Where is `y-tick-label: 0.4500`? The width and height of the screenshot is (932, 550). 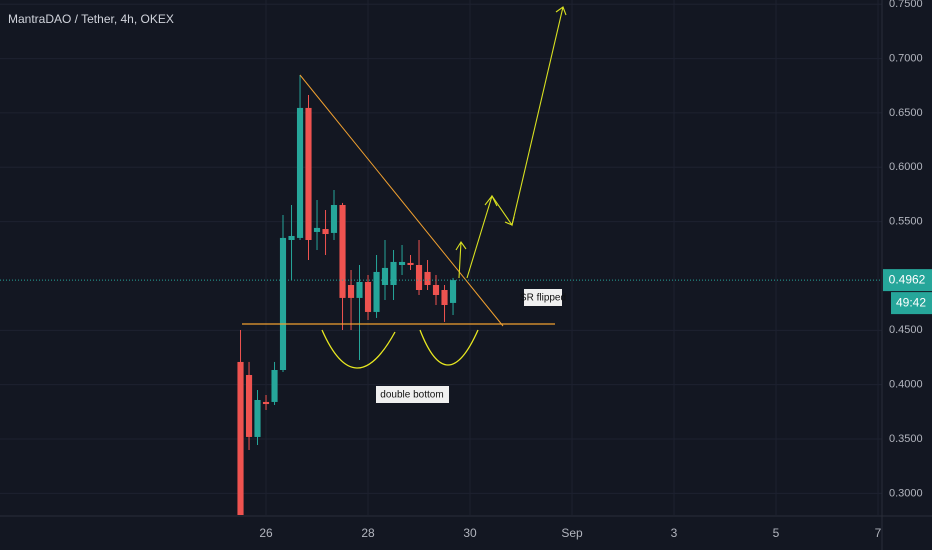
y-tick-label: 0.4500 is located at coordinates (906, 330).